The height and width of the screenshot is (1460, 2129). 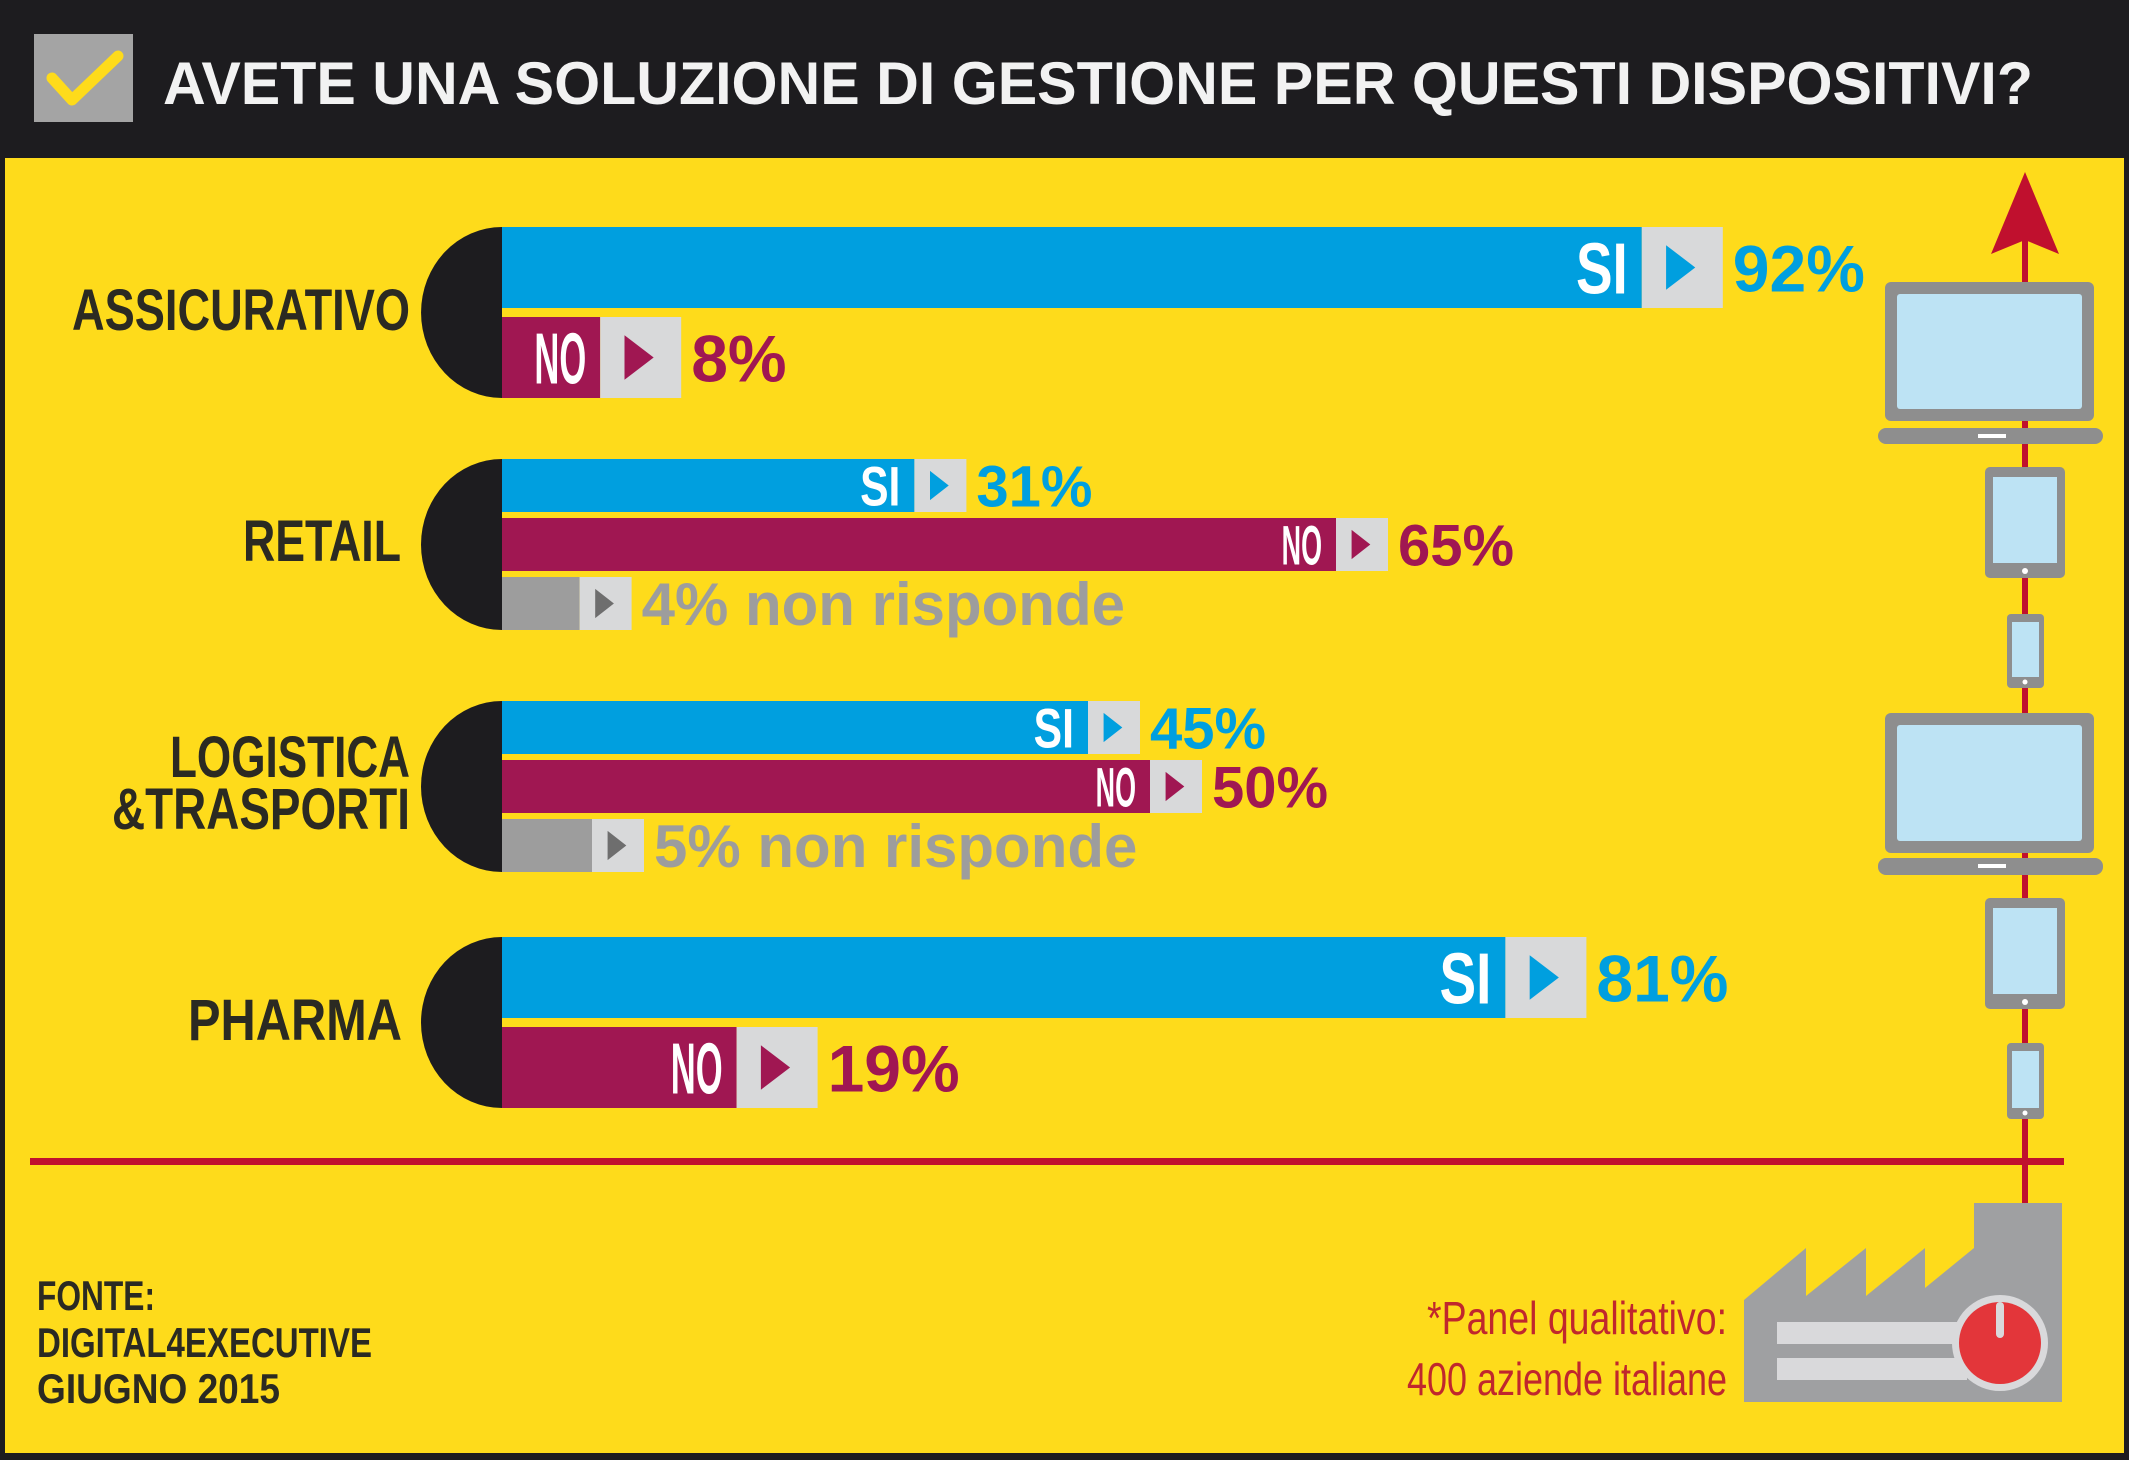 I want to click on arrow-up-icon, so click(x=2025, y=213).